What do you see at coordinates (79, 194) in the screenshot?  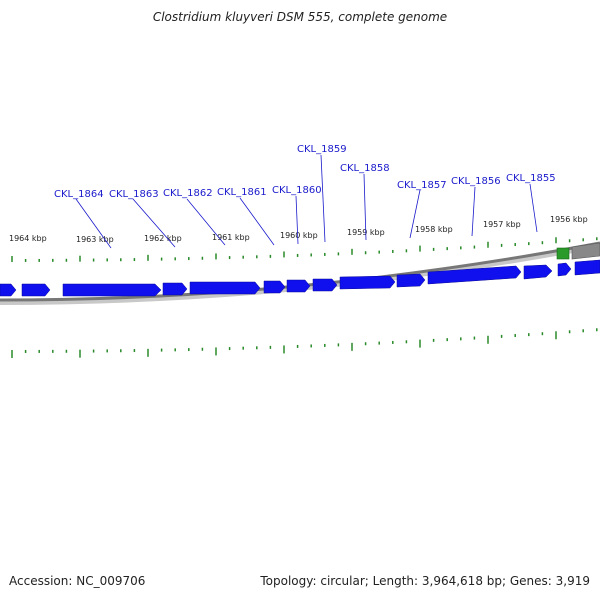 I see `gene-label: CKL_1864` at bounding box center [79, 194].